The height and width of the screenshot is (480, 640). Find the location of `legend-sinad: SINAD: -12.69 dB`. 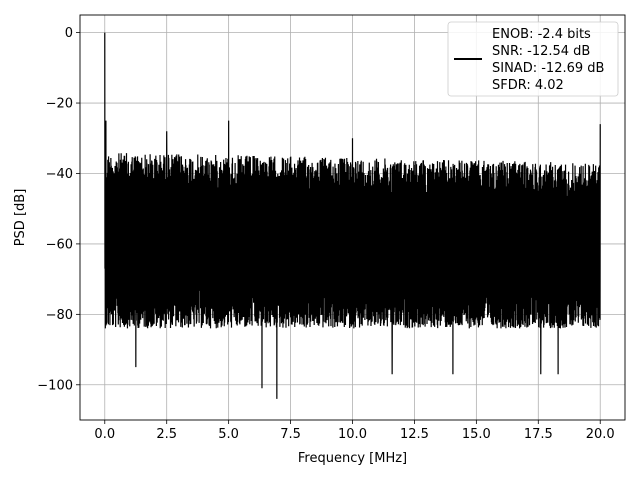

legend-sinad: SINAD: -12.69 dB is located at coordinates (548, 68).